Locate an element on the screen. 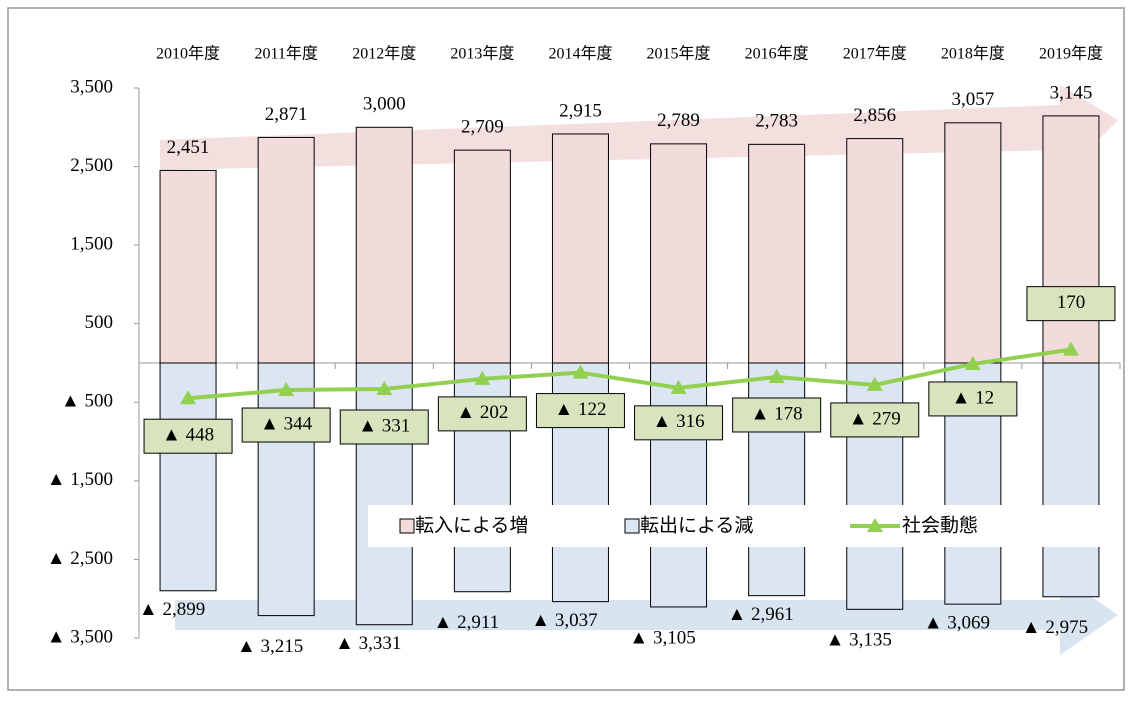 This screenshot has height=703, width=1132. data-label: 2,709 is located at coordinates (482, 127).